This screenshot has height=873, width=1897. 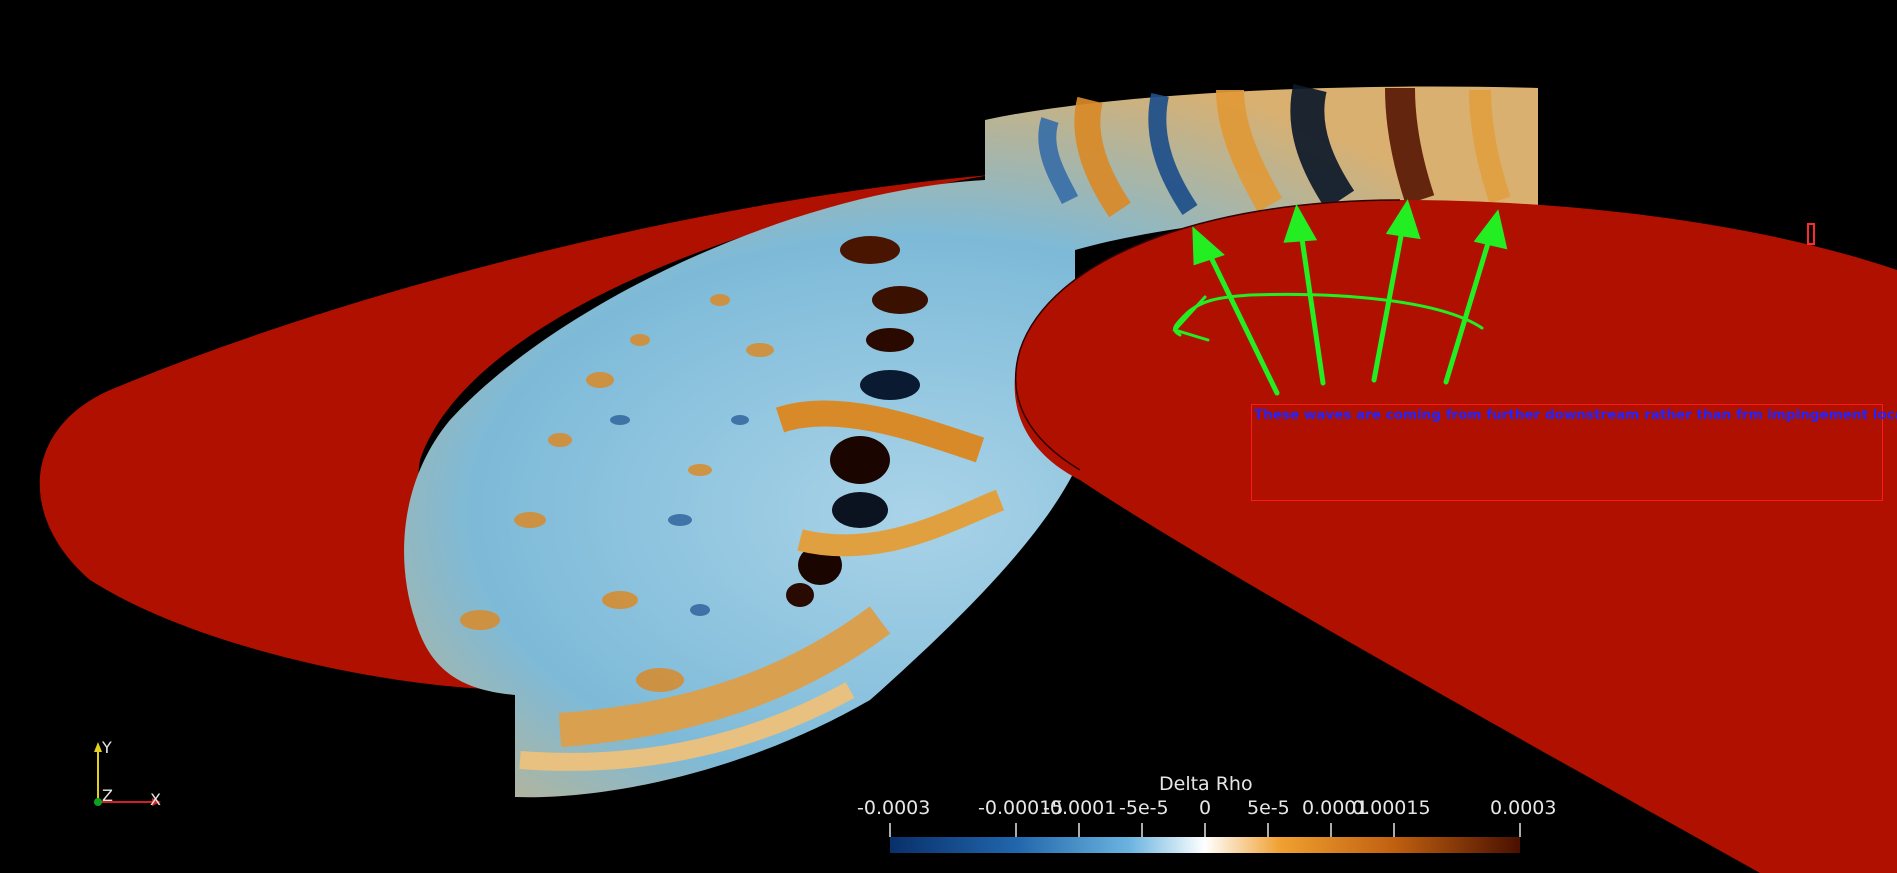 What do you see at coordinates (127, 774) in the screenshot?
I see `axes-triad` at bounding box center [127, 774].